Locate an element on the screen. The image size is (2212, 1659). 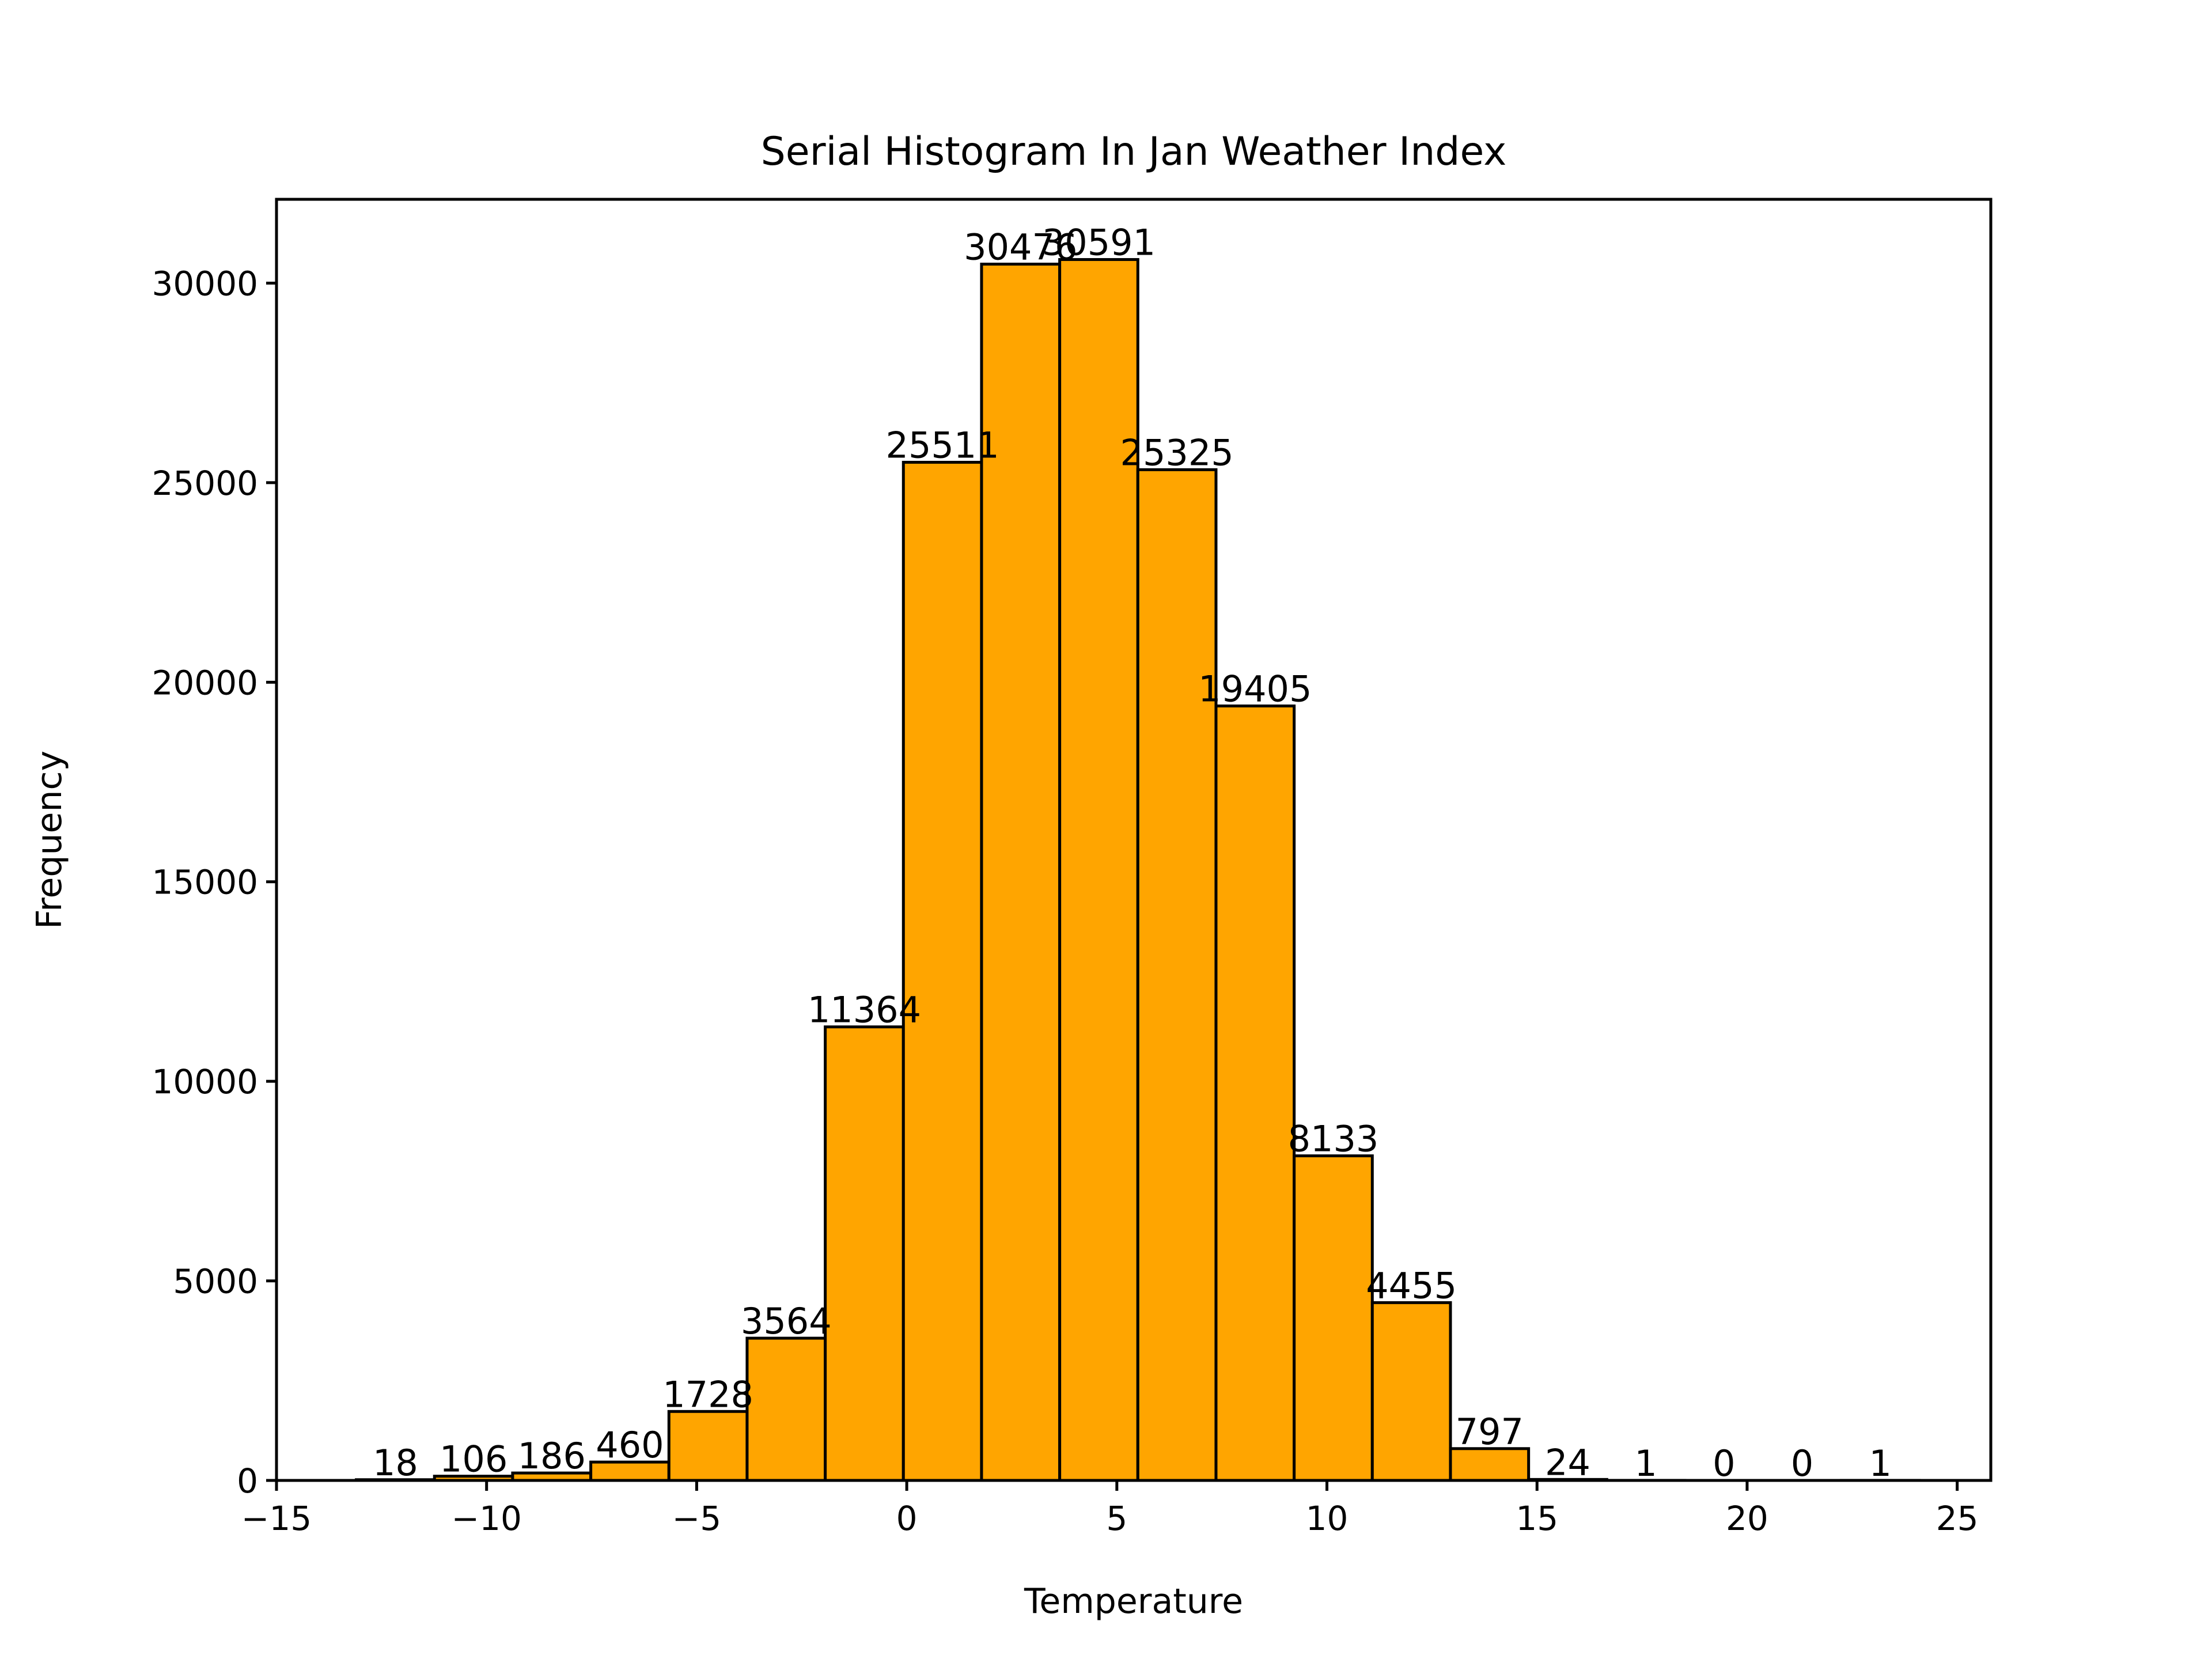
bar-value-label-5: 3564 is located at coordinates (786, 1321).